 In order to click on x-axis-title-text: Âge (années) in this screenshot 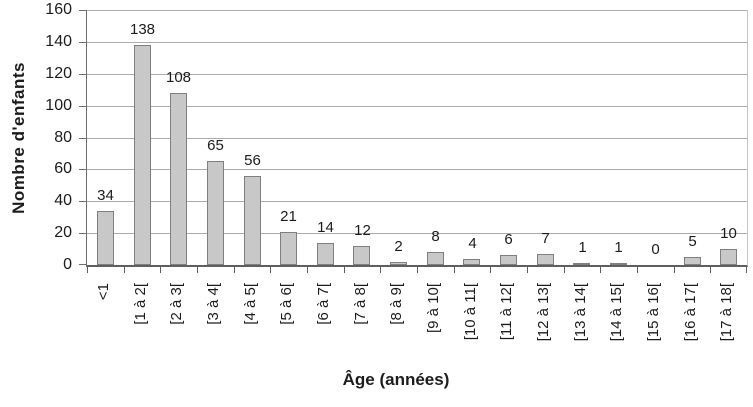, I will do `click(396, 379)`.